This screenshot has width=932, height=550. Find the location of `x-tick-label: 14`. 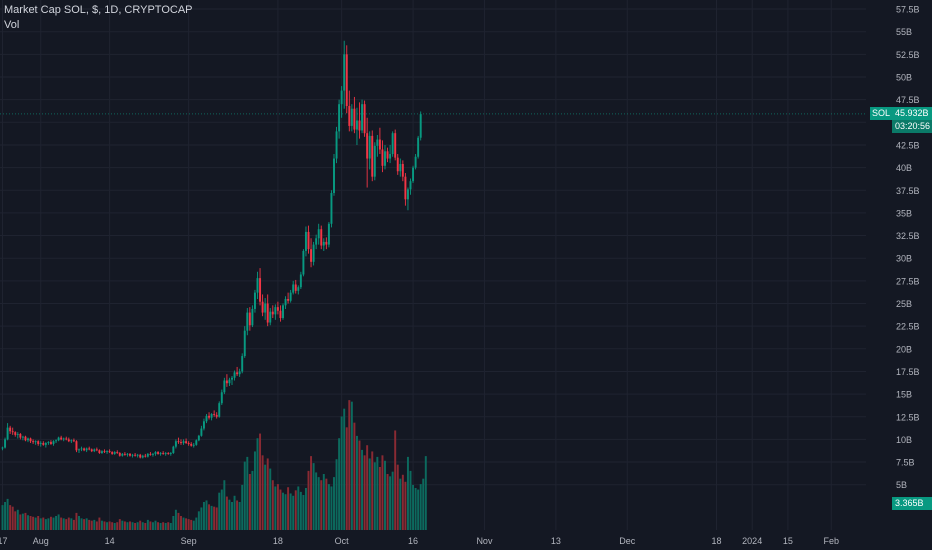

x-tick-label: 14 is located at coordinates (110, 541).